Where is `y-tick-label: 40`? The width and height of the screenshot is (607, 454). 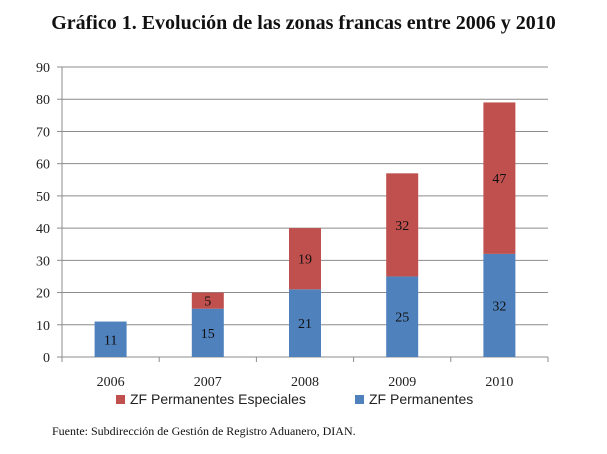
y-tick-label: 40 is located at coordinates (43, 229).